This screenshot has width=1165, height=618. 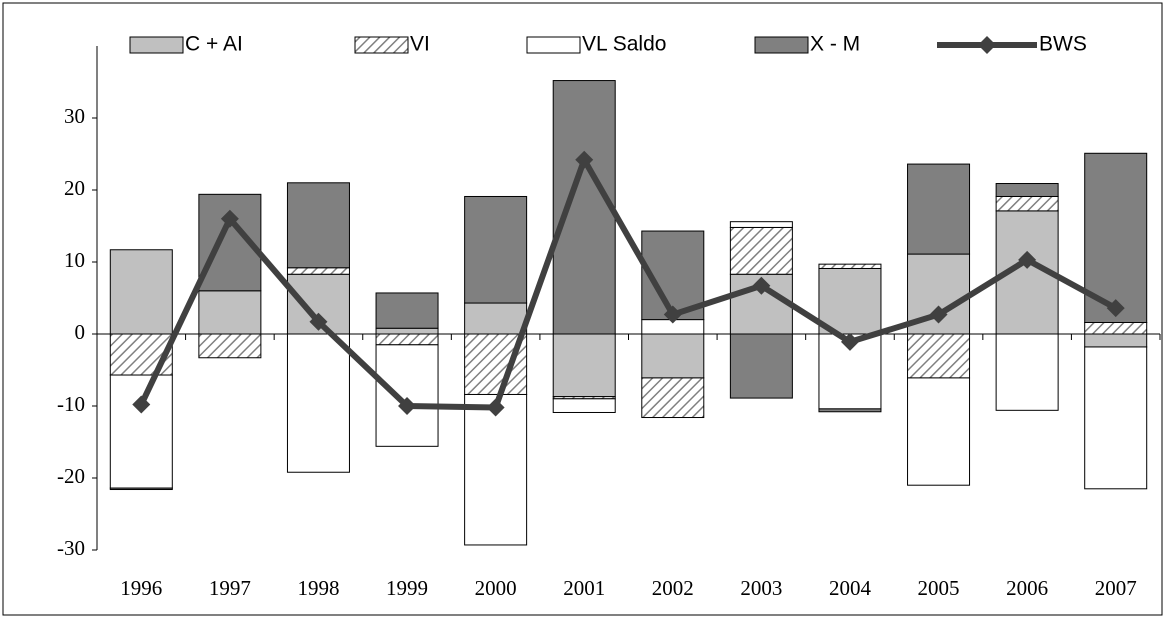 What do you see at coordinates (584, 588) in the screenshot?
I see `x-tick-label: 2001` at bounding box center [584, 588].